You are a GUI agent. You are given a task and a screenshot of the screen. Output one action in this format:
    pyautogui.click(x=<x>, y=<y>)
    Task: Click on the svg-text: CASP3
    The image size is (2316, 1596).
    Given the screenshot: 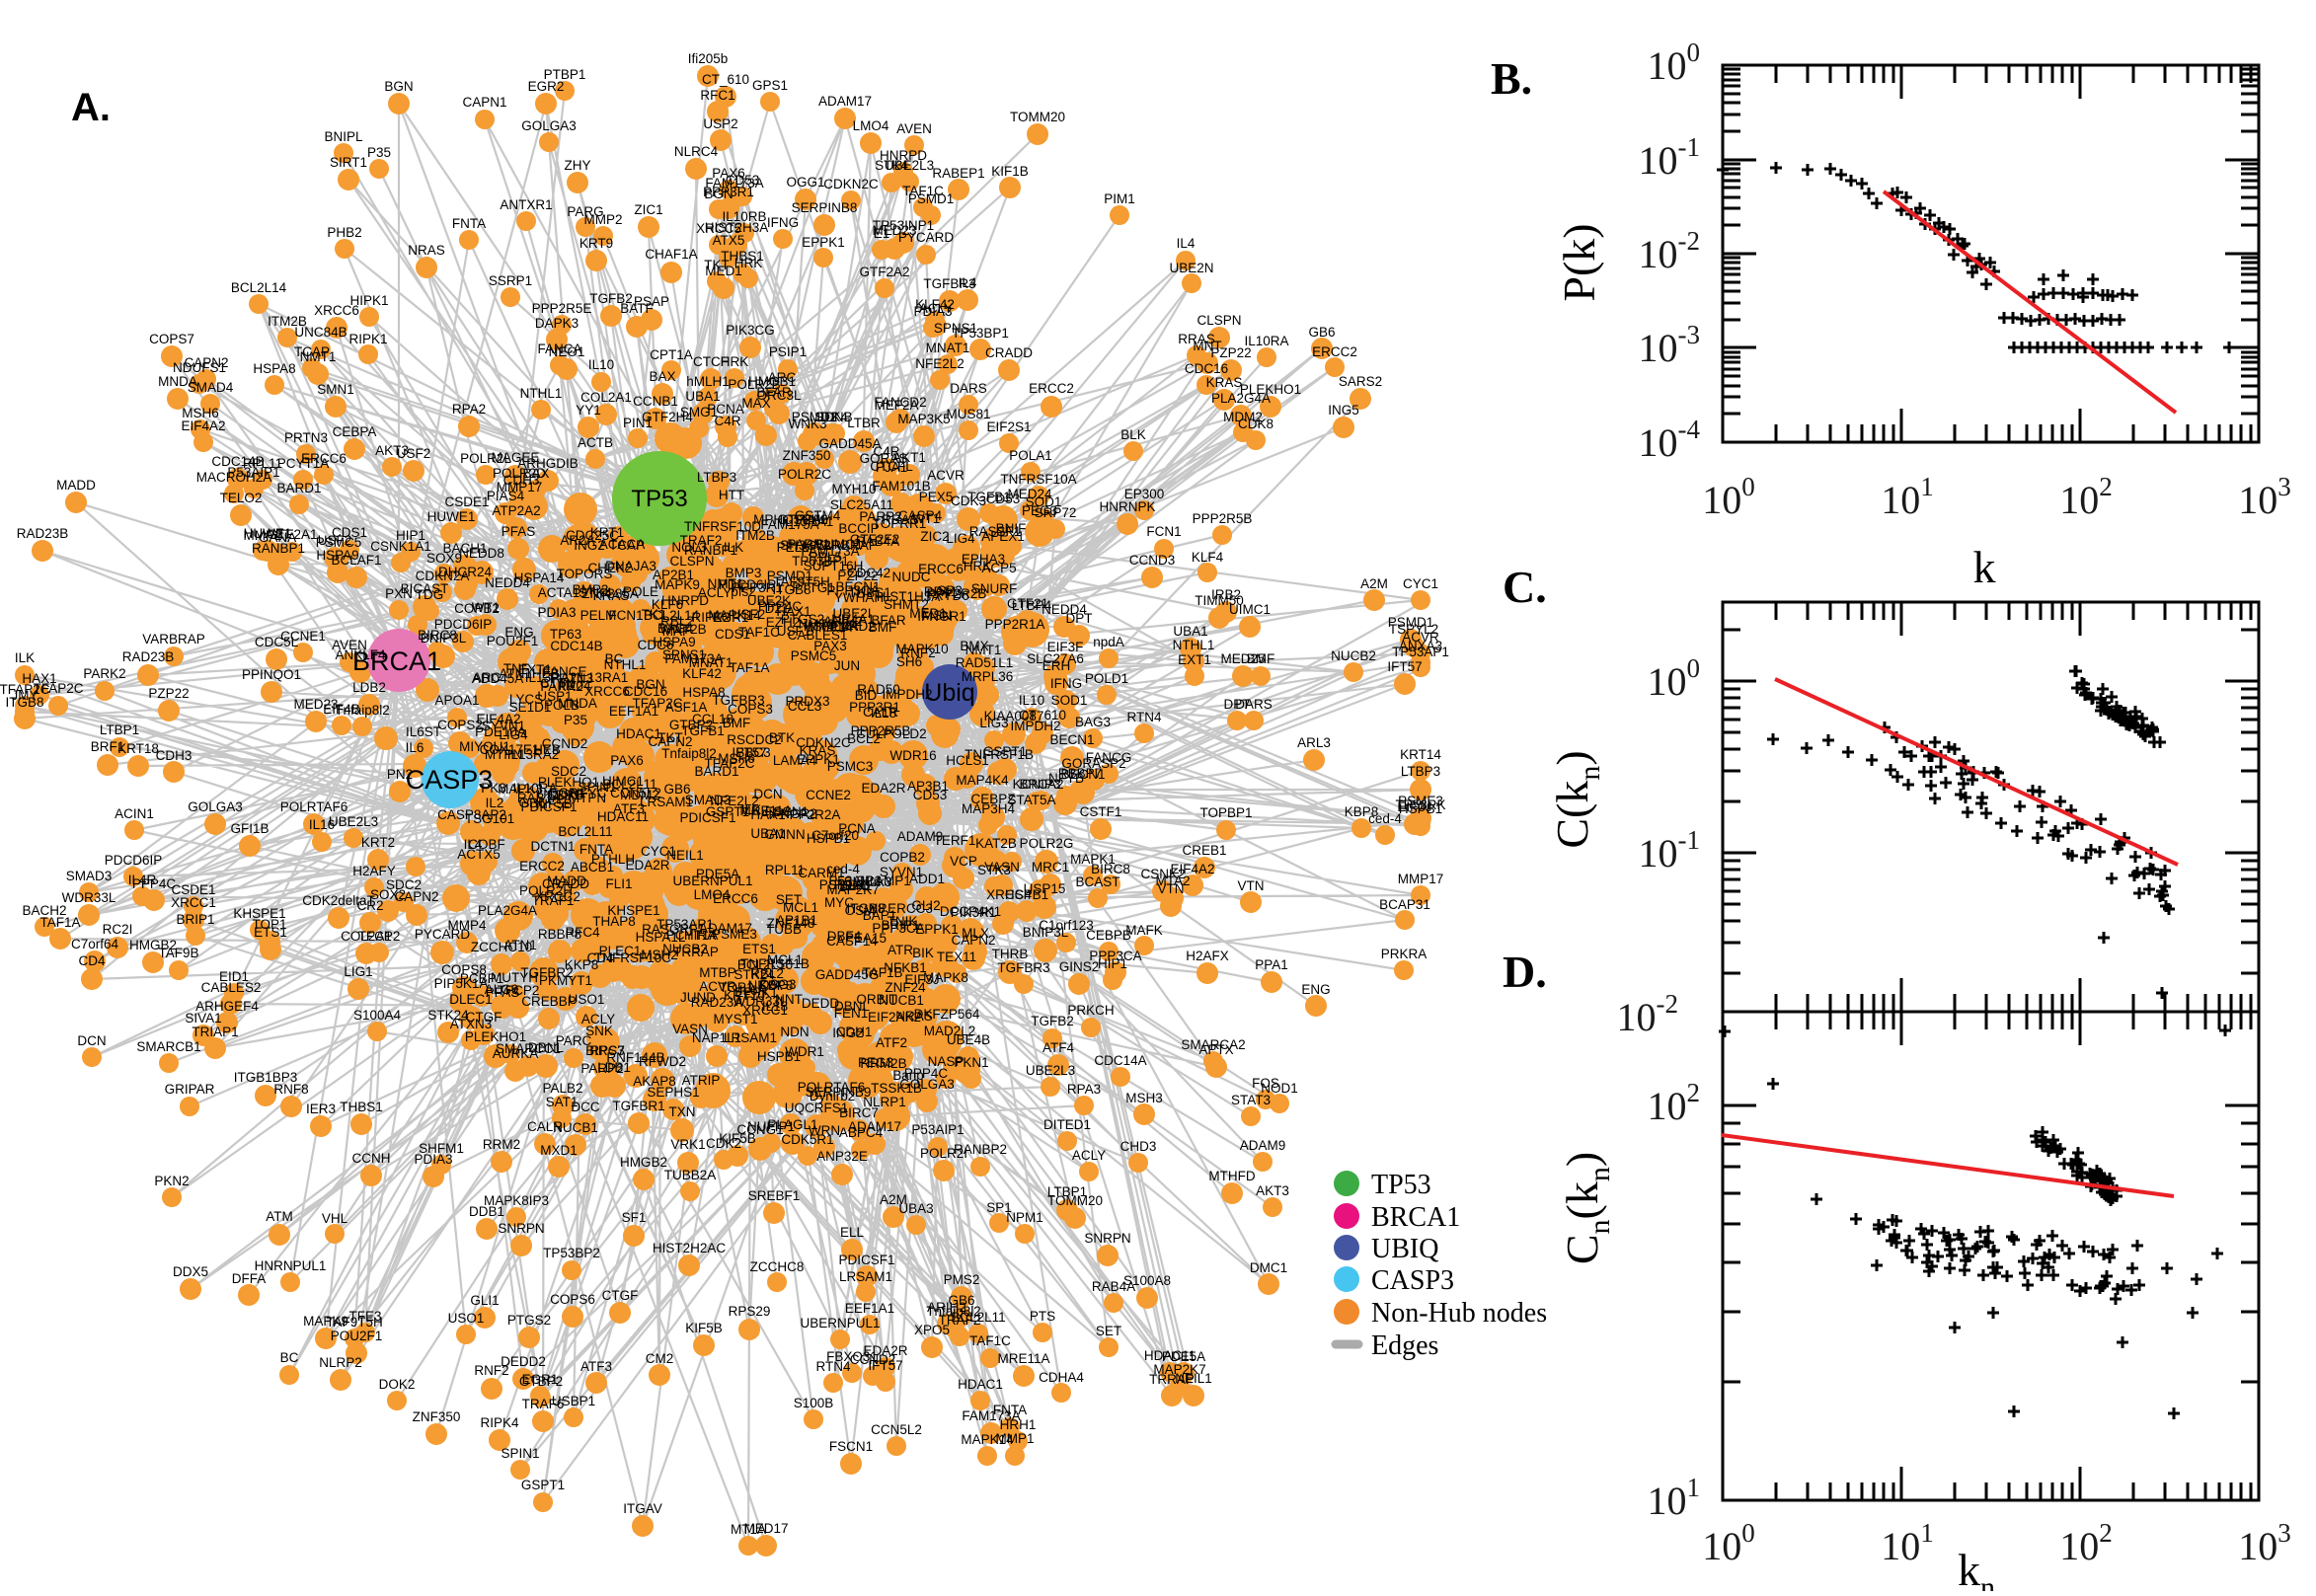 What is the action you would take?
    pyautogui.click(x=1412, y=1280)
    